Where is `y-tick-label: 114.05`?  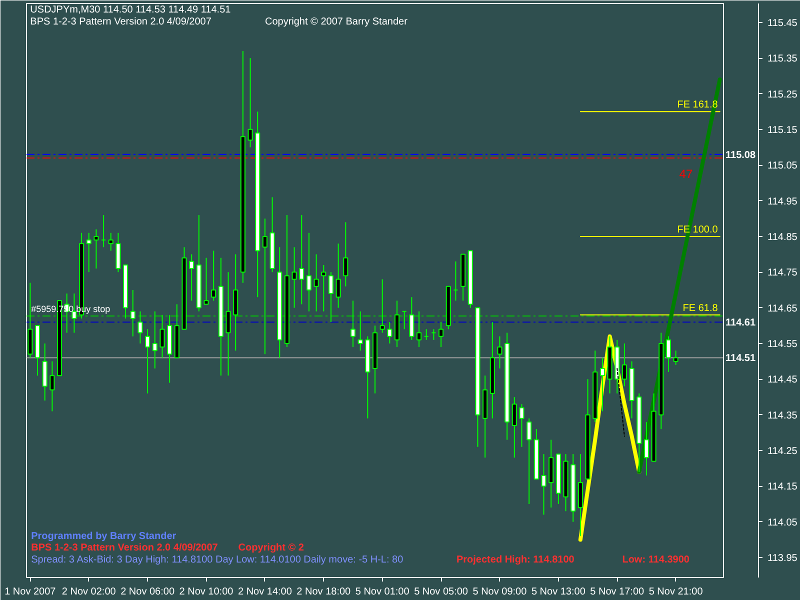 y-tick-label: 114.05 is located at coordinates (783, 522).